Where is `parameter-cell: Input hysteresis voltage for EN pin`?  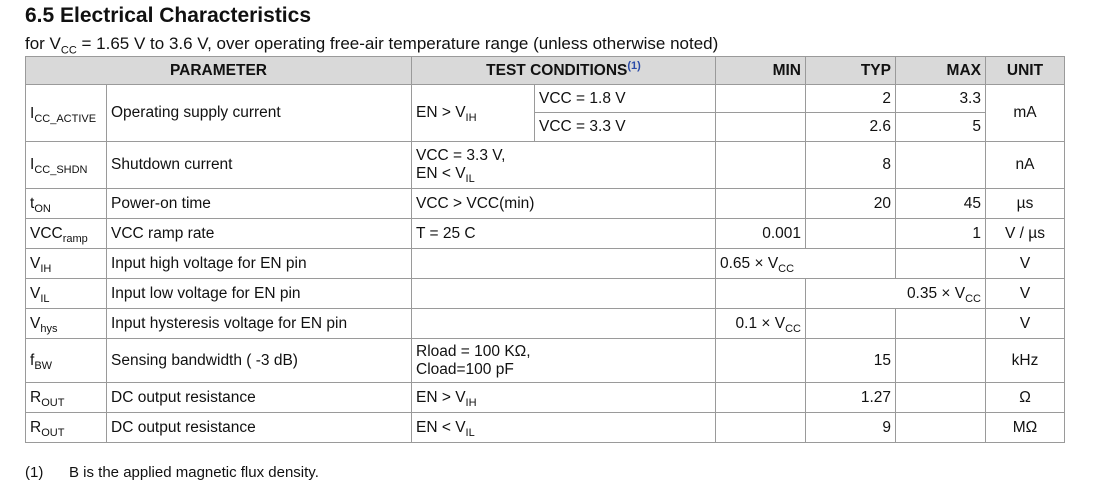
parameter-cell: Input hysteresis voltage for EN pin is located at coordinates (259, 323).